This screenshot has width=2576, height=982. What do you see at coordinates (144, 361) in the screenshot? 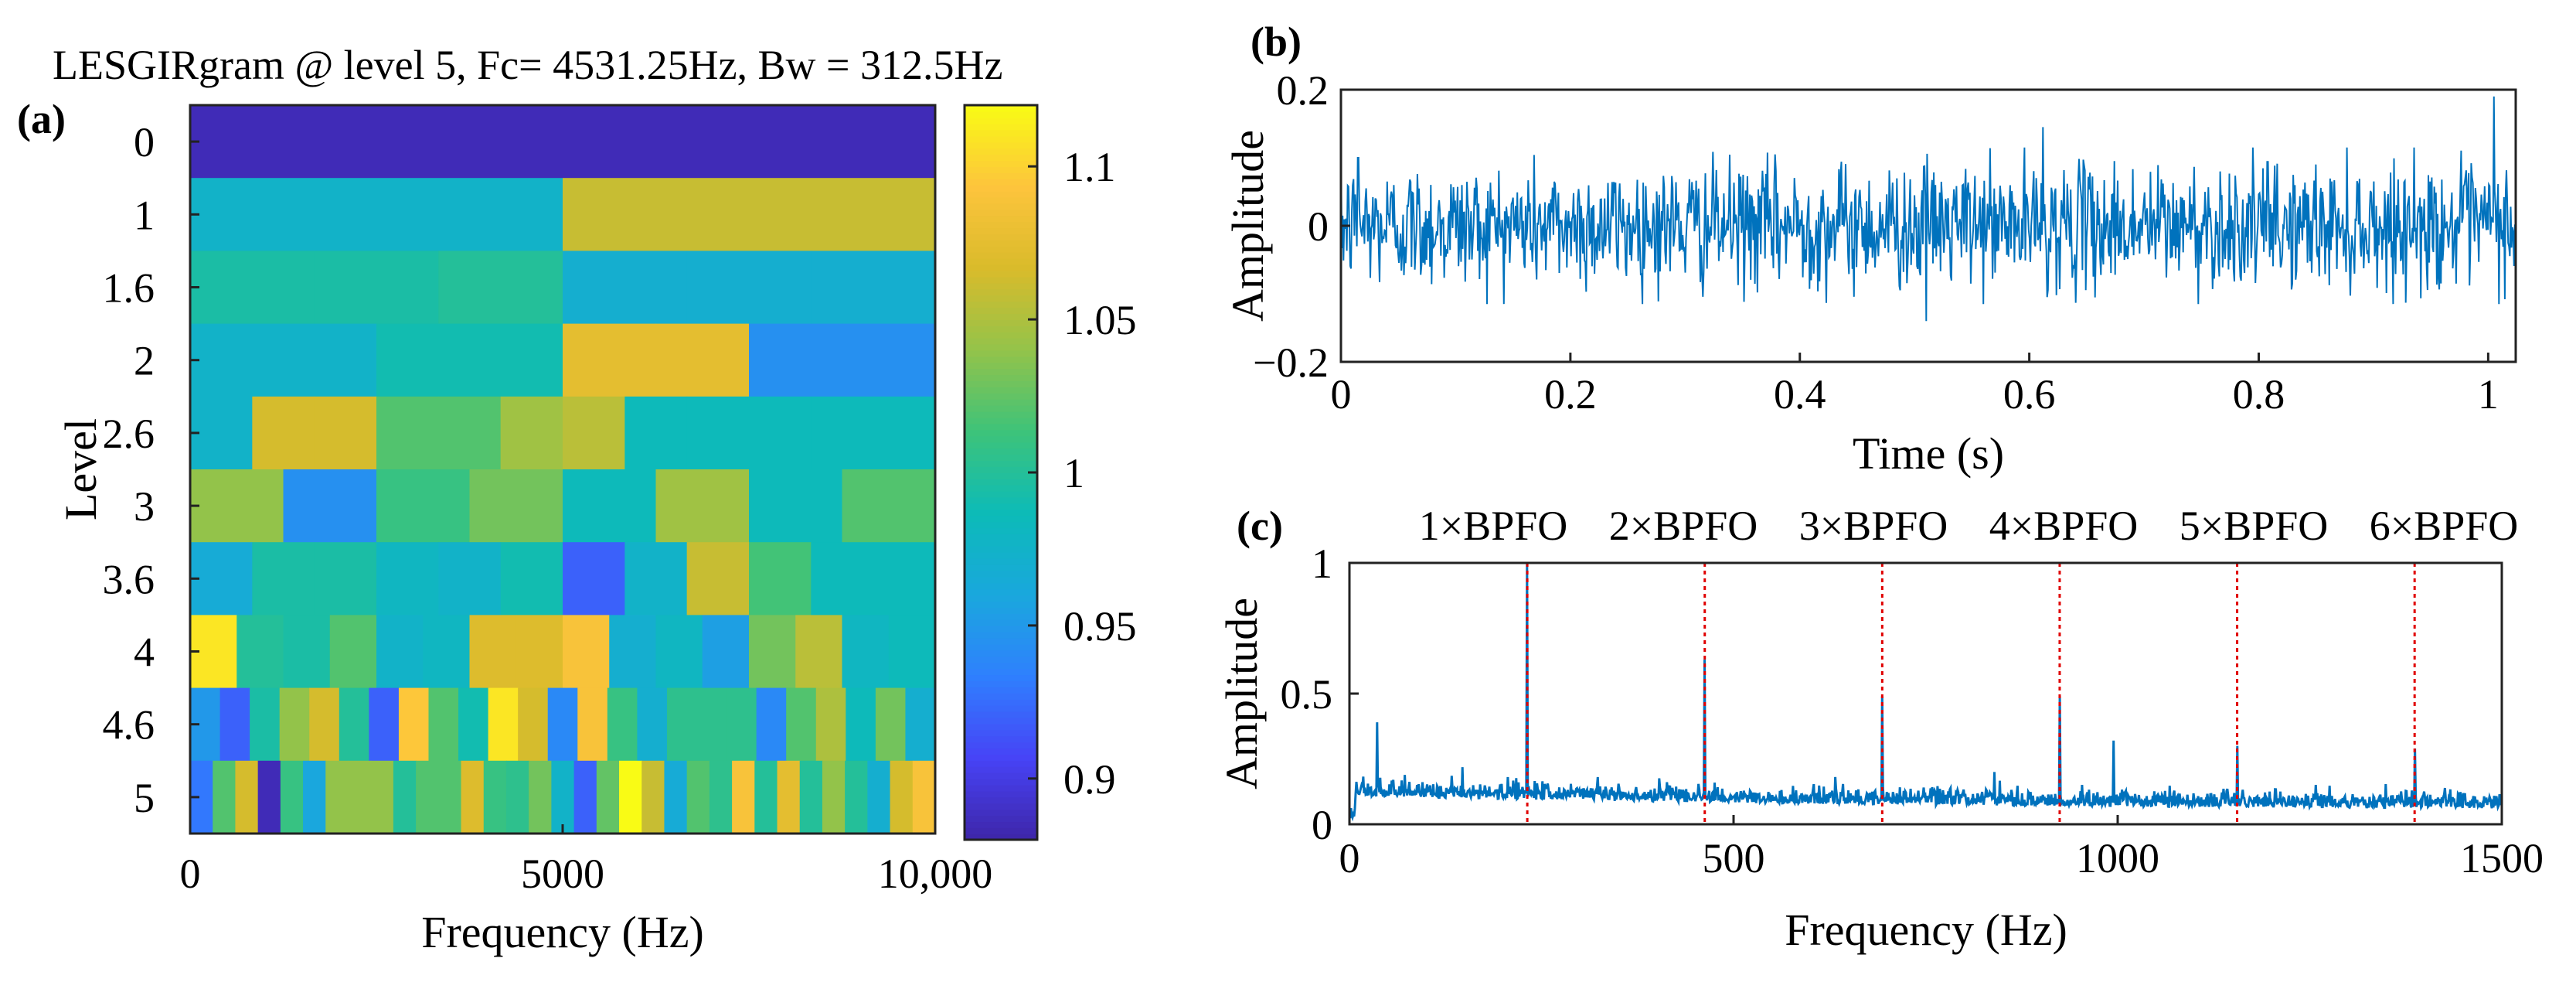
I see `heatmap-y-tick-label: 2` at bounding box center [144, 361].